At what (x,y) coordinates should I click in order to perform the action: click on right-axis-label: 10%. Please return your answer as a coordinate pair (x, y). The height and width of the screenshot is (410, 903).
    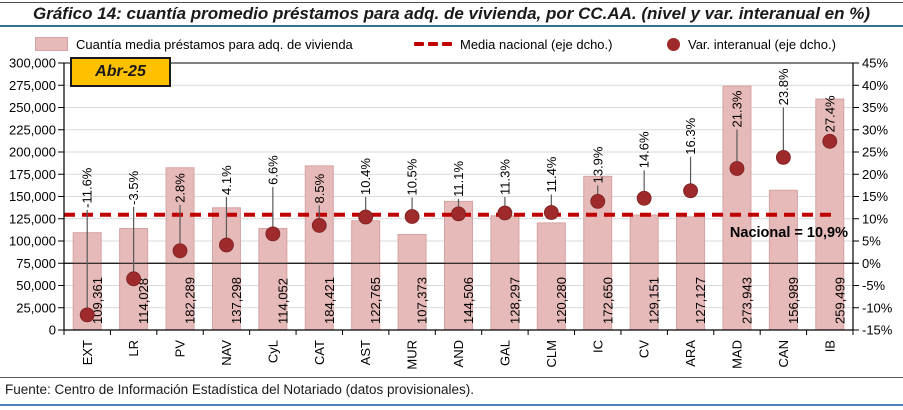
    Looking at the image, I should click on (875, 218).